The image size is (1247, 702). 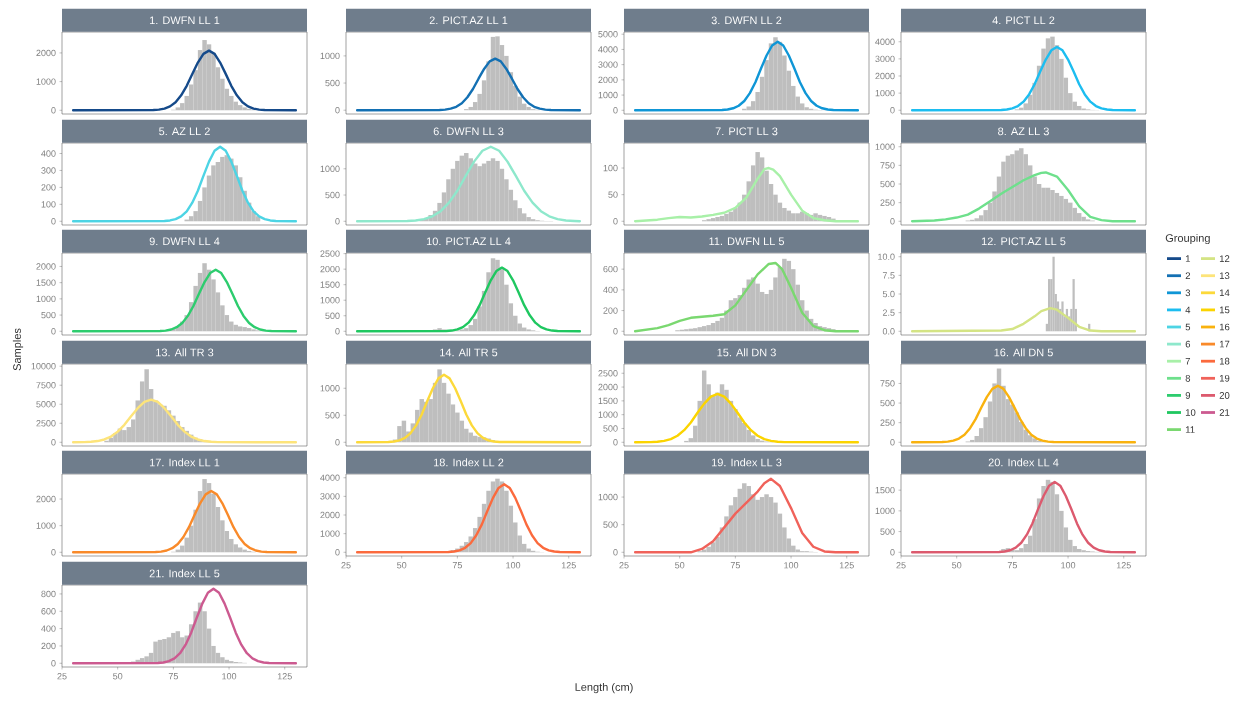 What do you see at coordinates (887, 422) in the screenshot?
I see `y-tick-label: 250` at bounding box center [887, 422].